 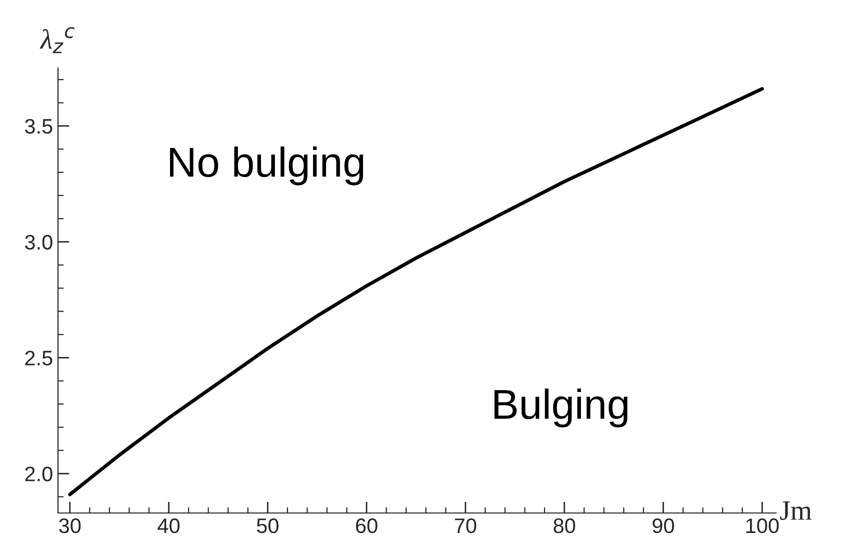 What do you see at coordinates (663, 526) in the screenshot?
I see `x-tick-label: 90` at bounding box center [663, 526].